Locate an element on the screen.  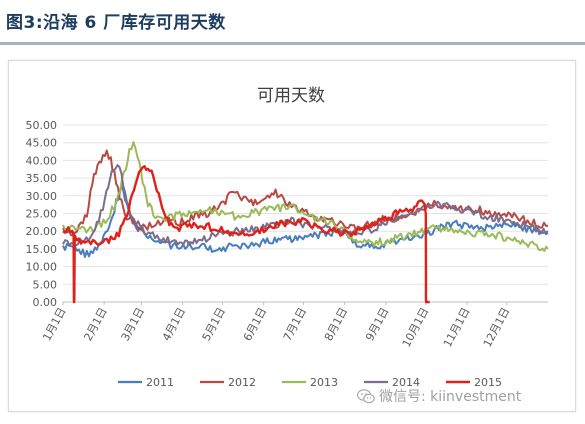
legend-label: 2015 is located at coordinates (488, 382).